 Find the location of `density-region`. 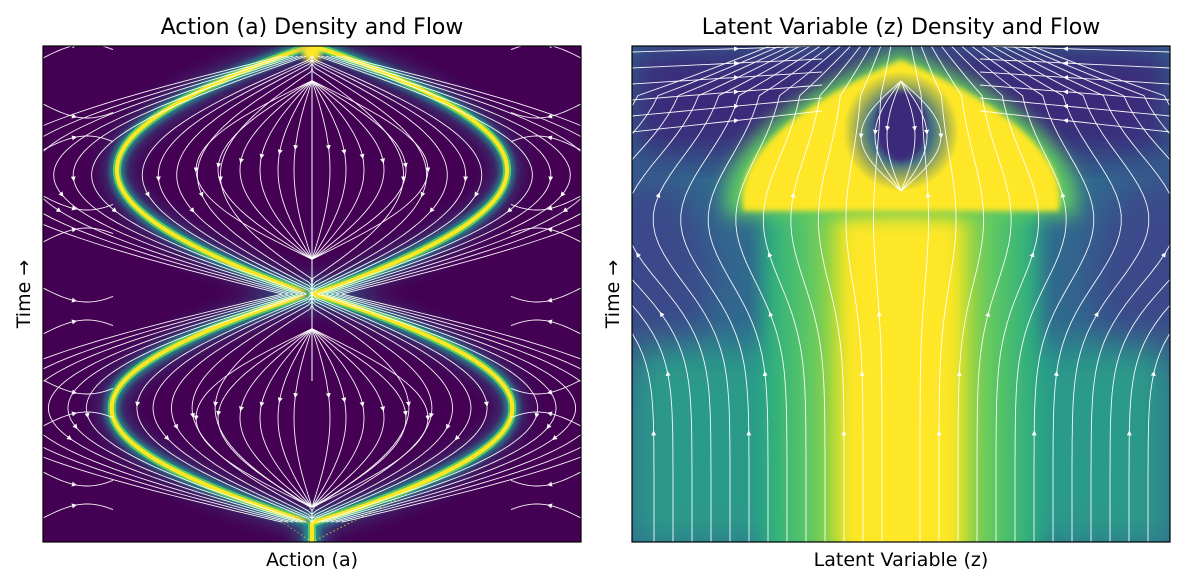

density-region is located at coordinates (672, 276).